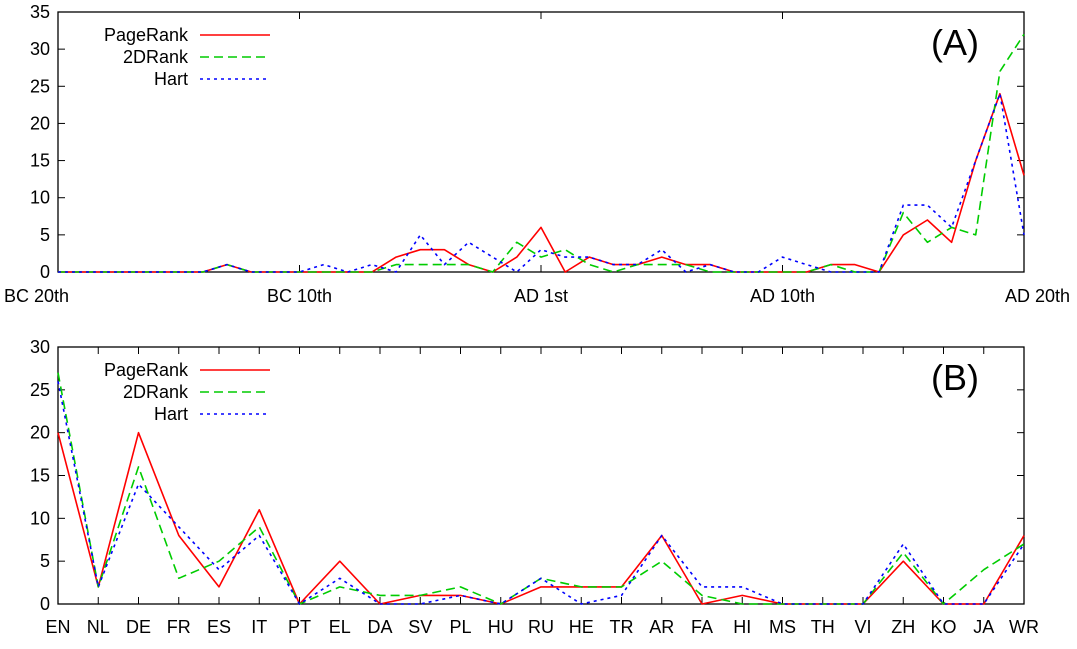 The height and width of the screenshot is (649, 1077). What do you see at coordinates (955, 42) in the screenshot?
I see `panel-label: (A)` at bounding box center [955, 42].